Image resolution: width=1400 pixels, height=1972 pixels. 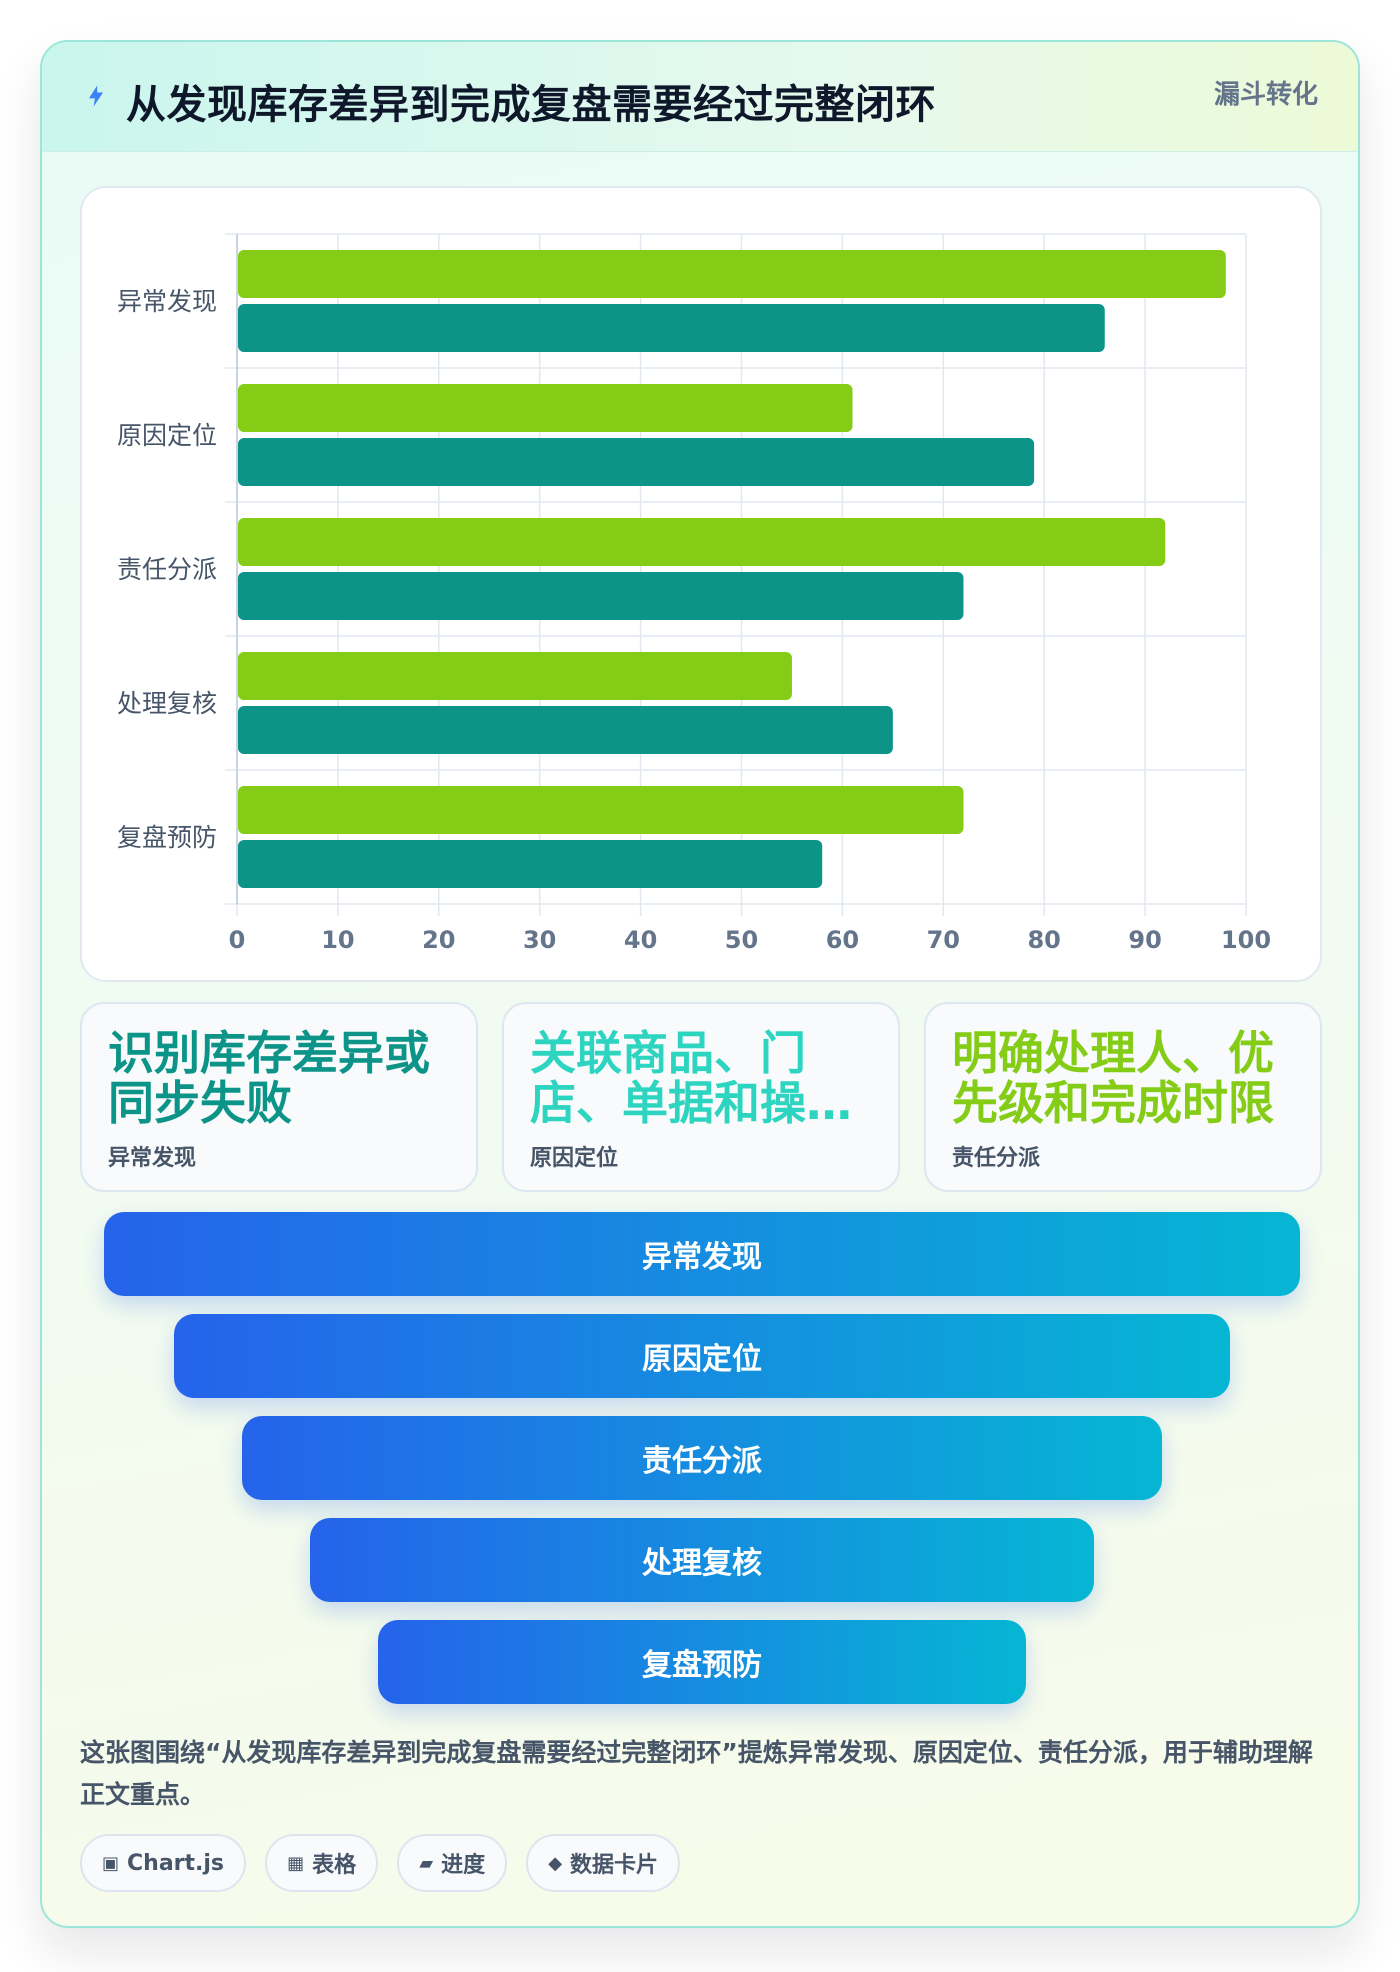 I want to click on diamond-icon: ◆, so click(x=555, y=1863).